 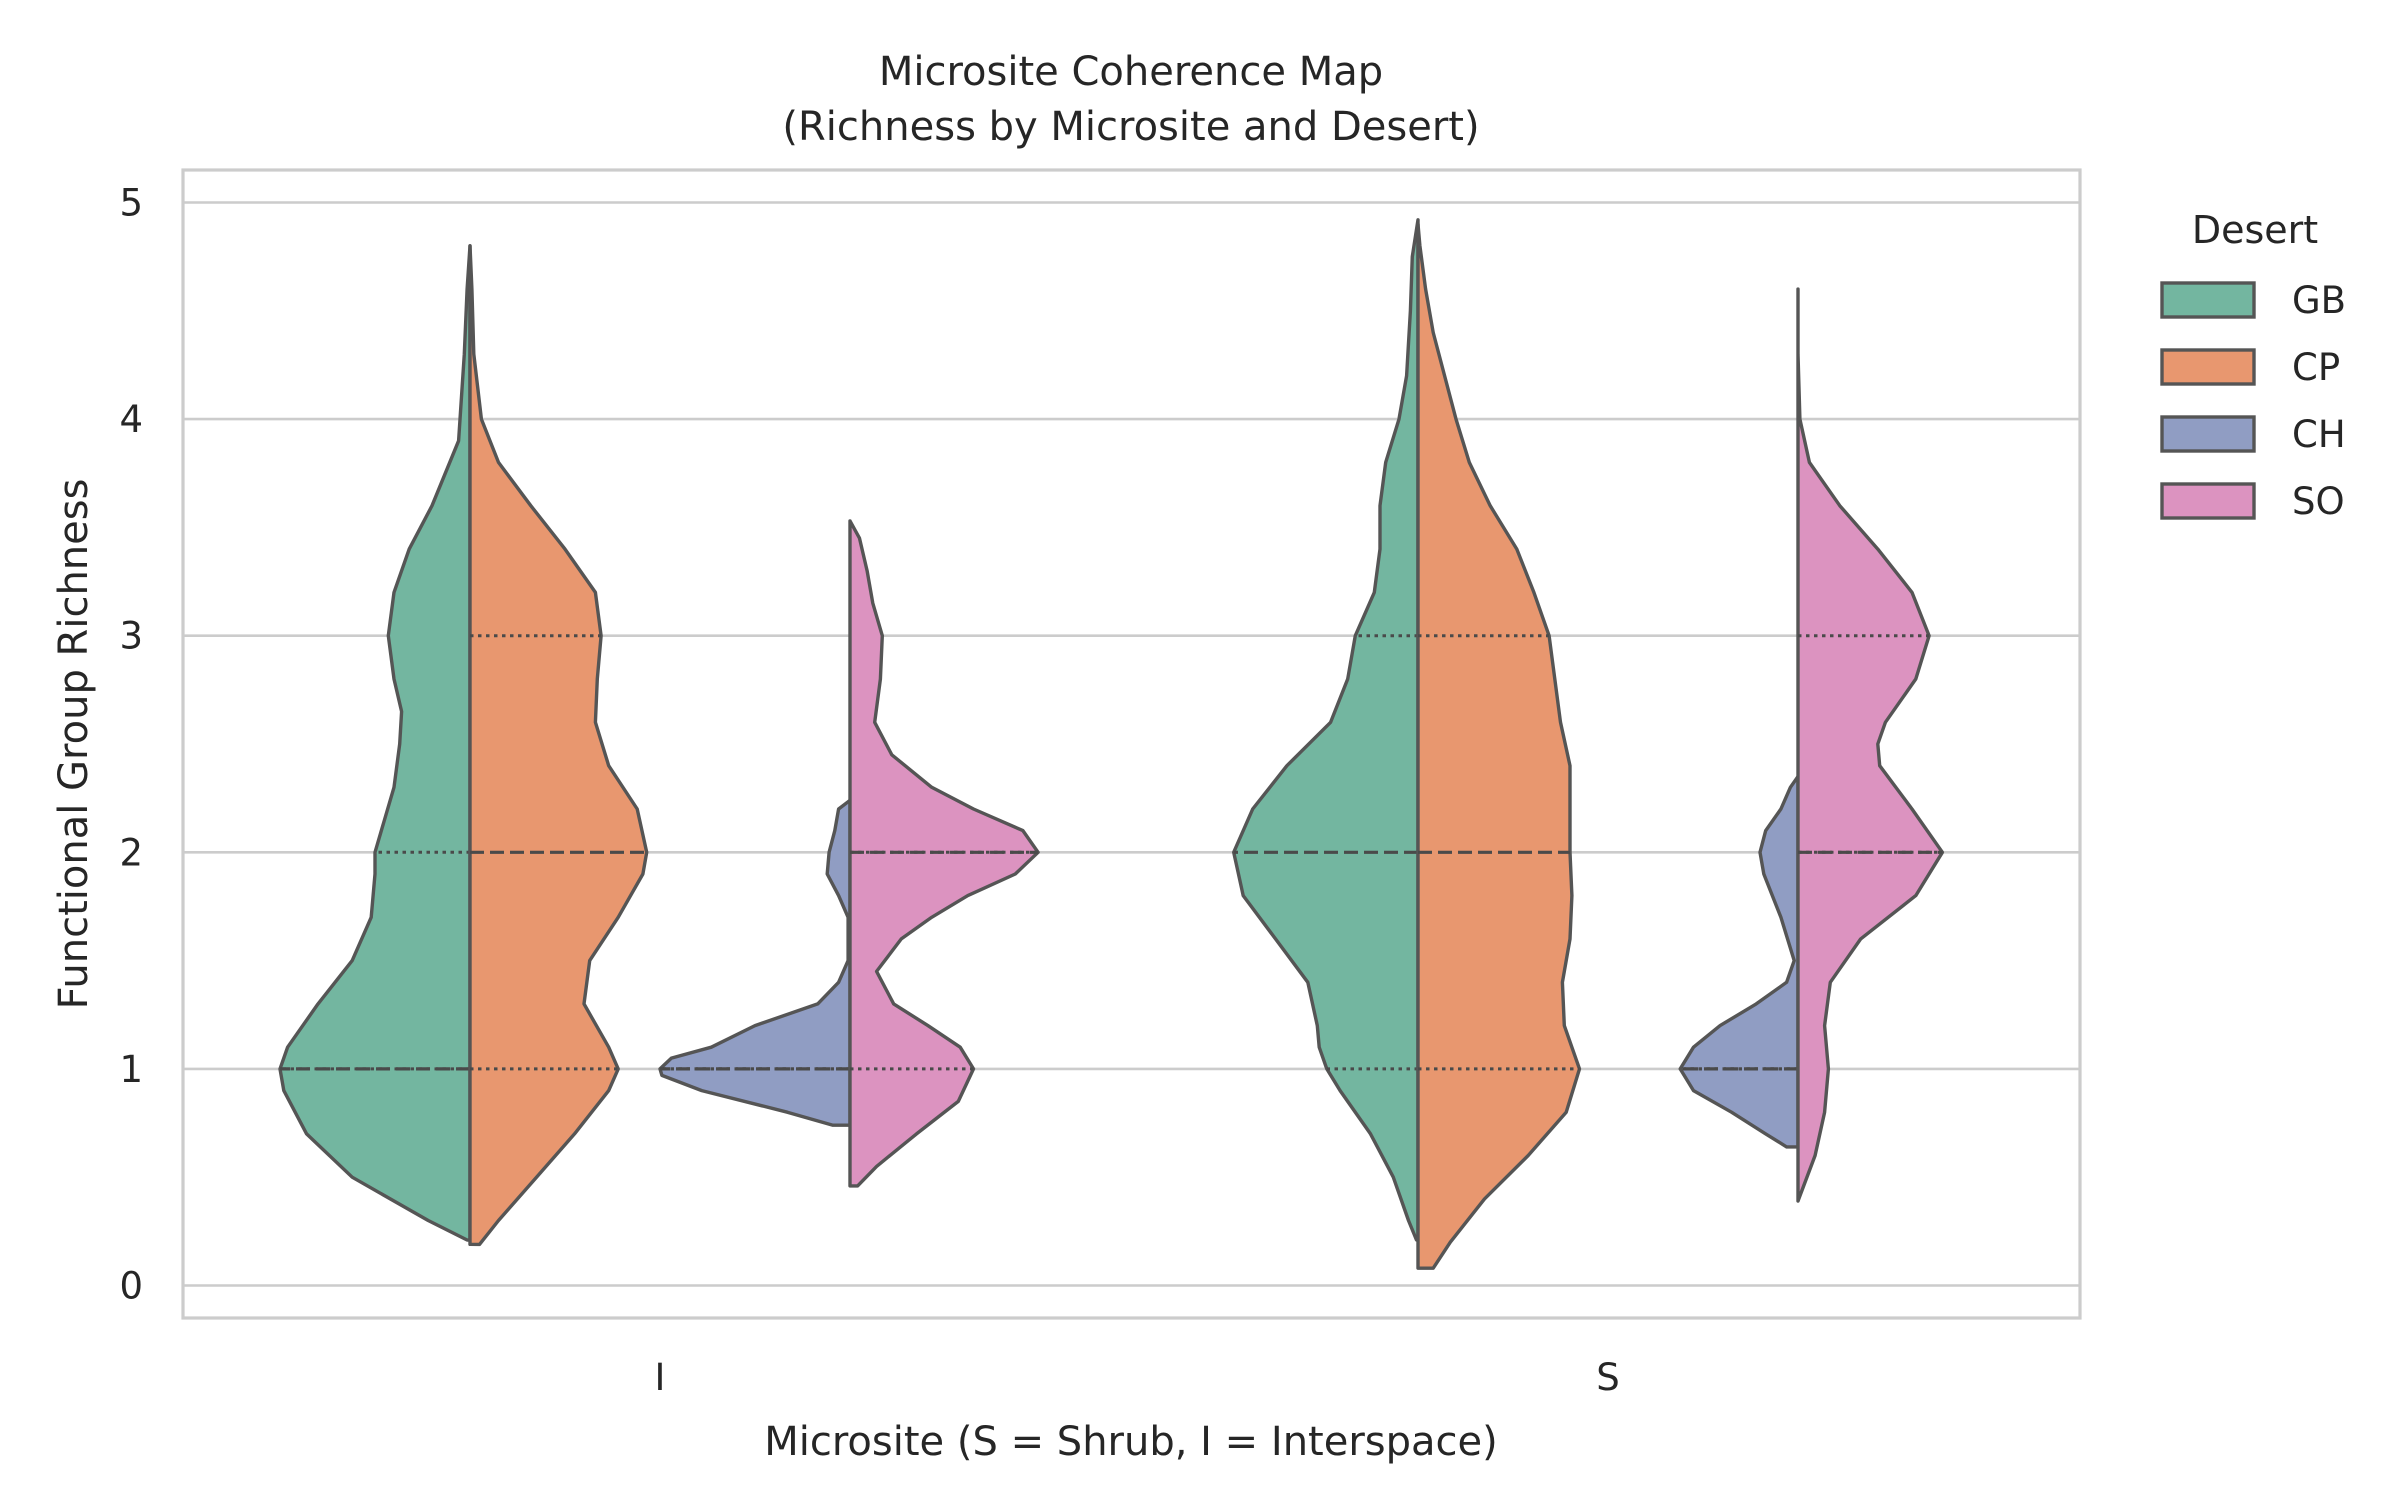 What do you see at coordinates (131, 852) in the screenshot?
I see `y-tick-label-2: 2` at bounding box center [131, 852].